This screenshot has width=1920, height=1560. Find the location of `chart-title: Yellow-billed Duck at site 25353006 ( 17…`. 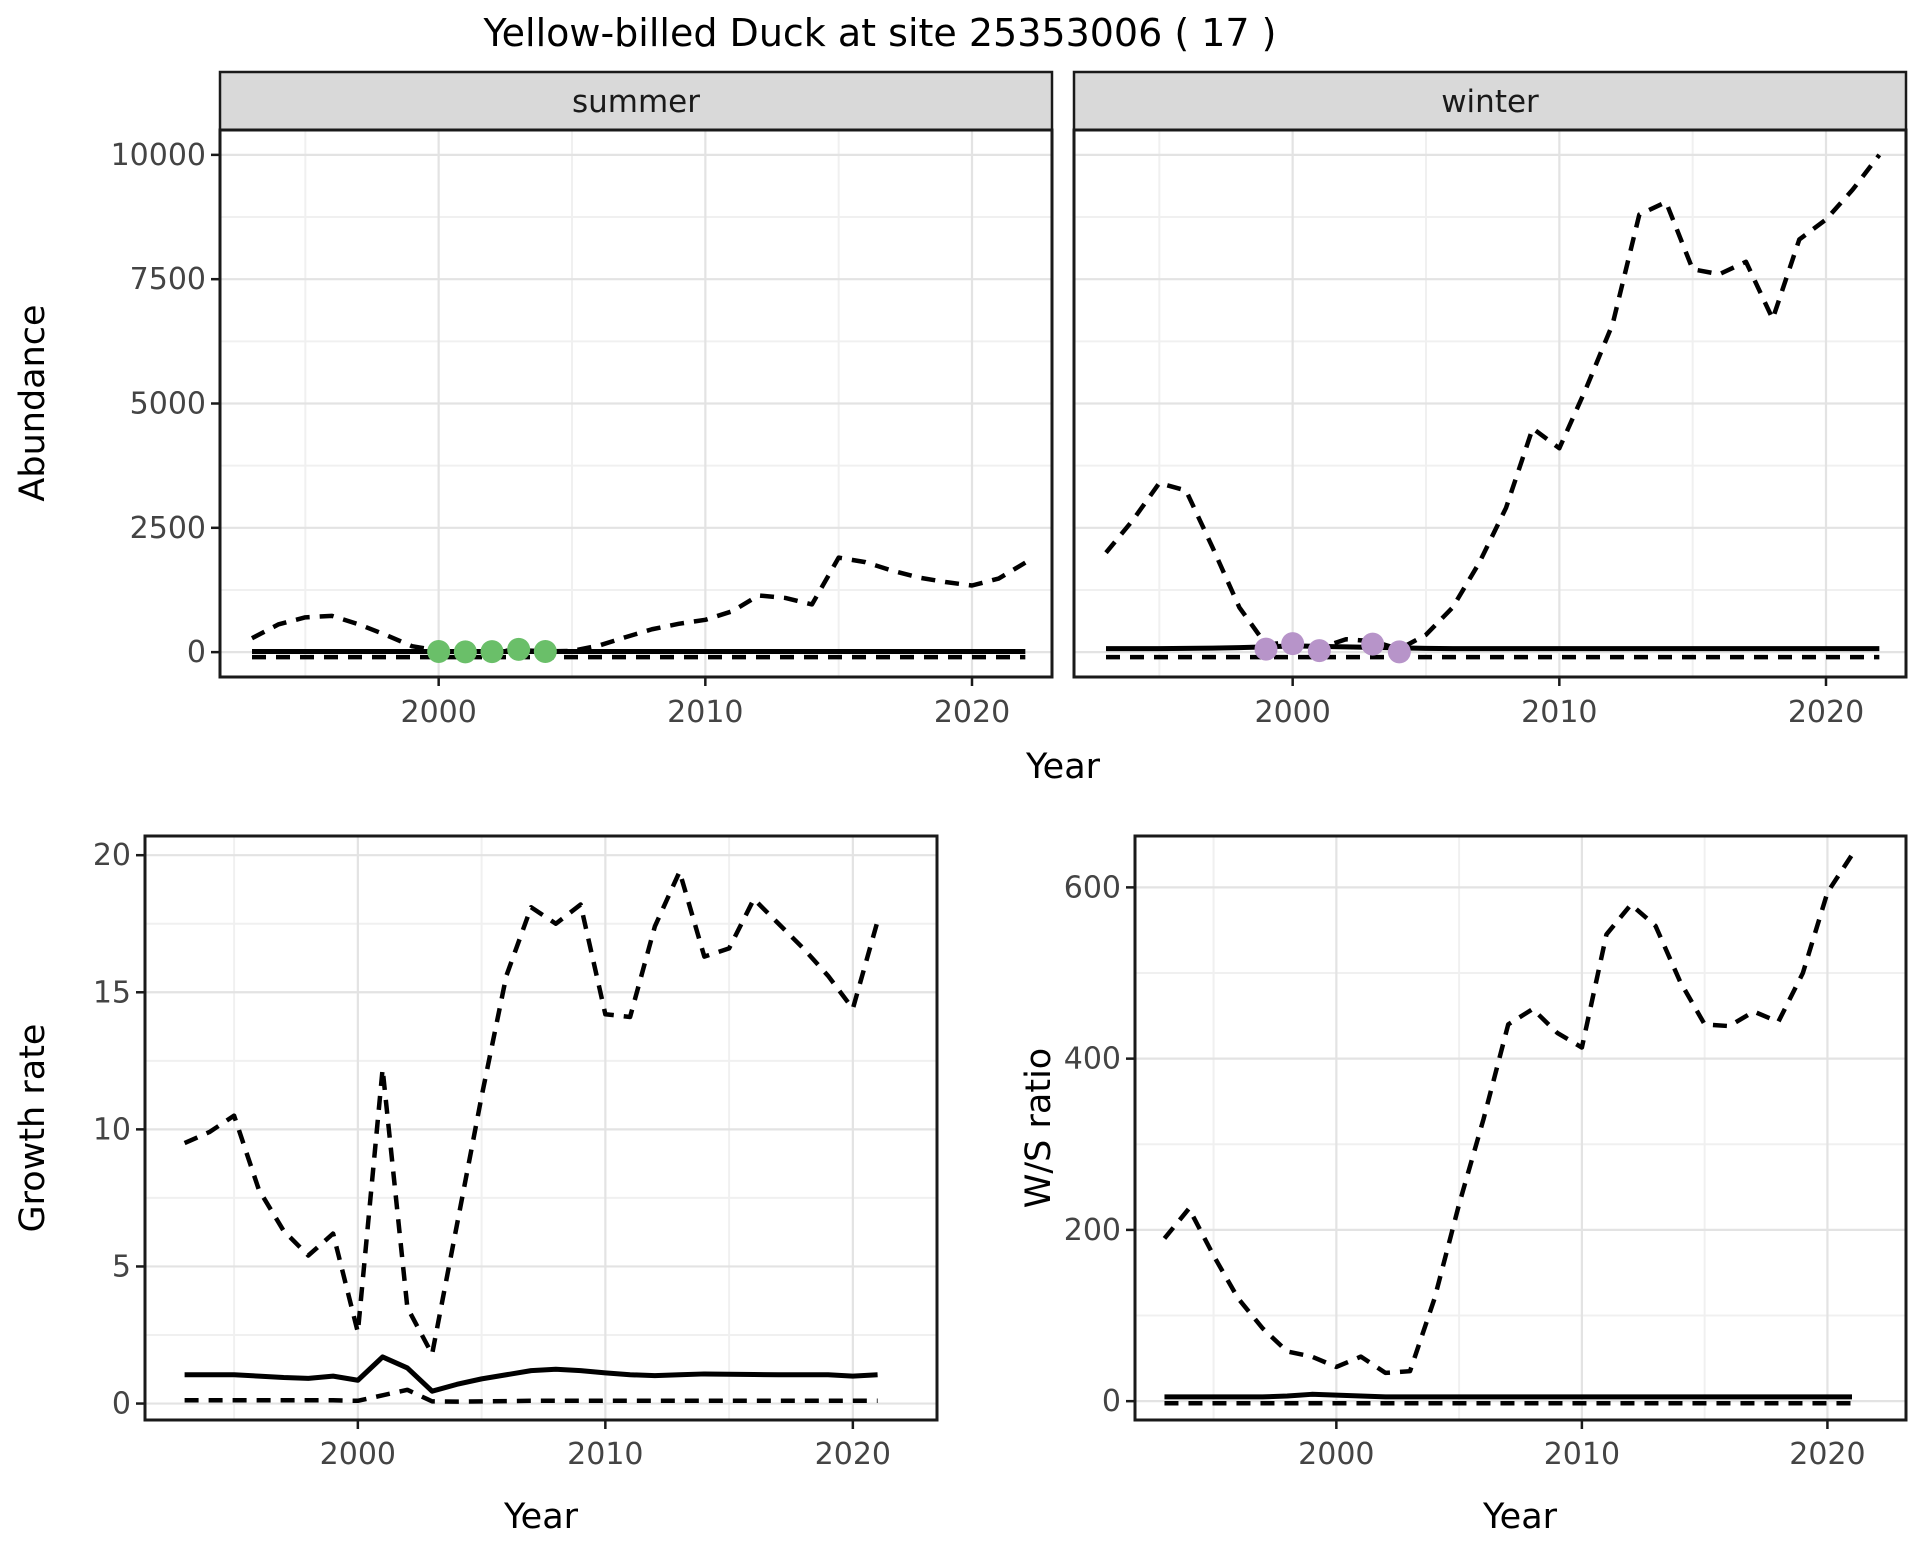

chart-title: Yellow-billed Duck at site 25353006 ( 17… is located at coordinates (879, 33).